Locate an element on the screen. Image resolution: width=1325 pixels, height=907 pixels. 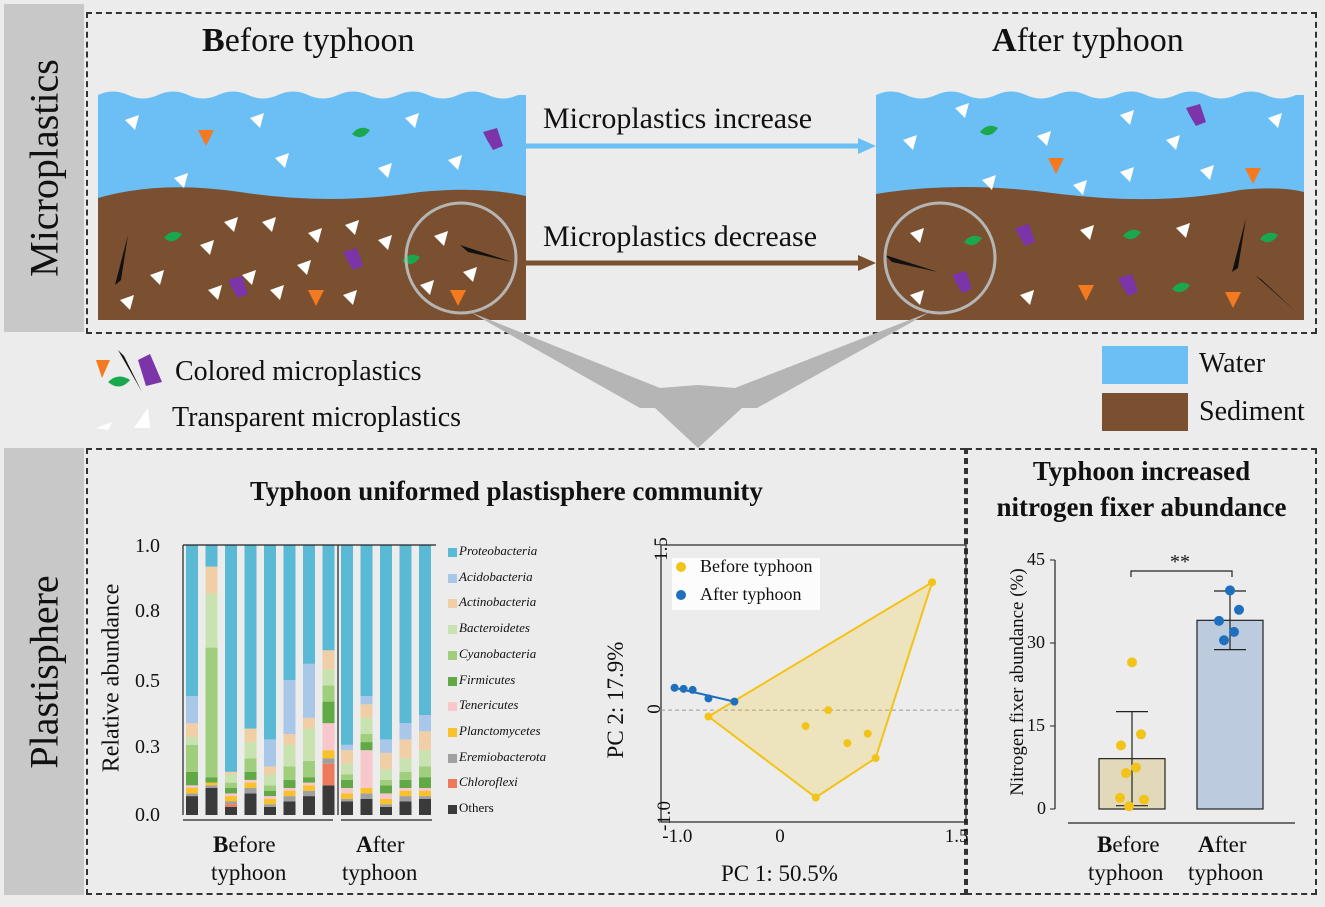
microplastics-increase-label: Microplastics increase is located at coordinates (678, 118).